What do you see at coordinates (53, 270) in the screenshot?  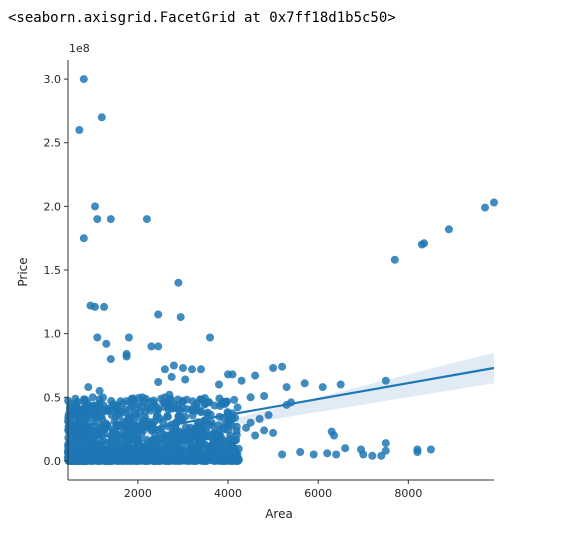 I see `y-tick-label: 1.5` at bounding box center [53, 270].